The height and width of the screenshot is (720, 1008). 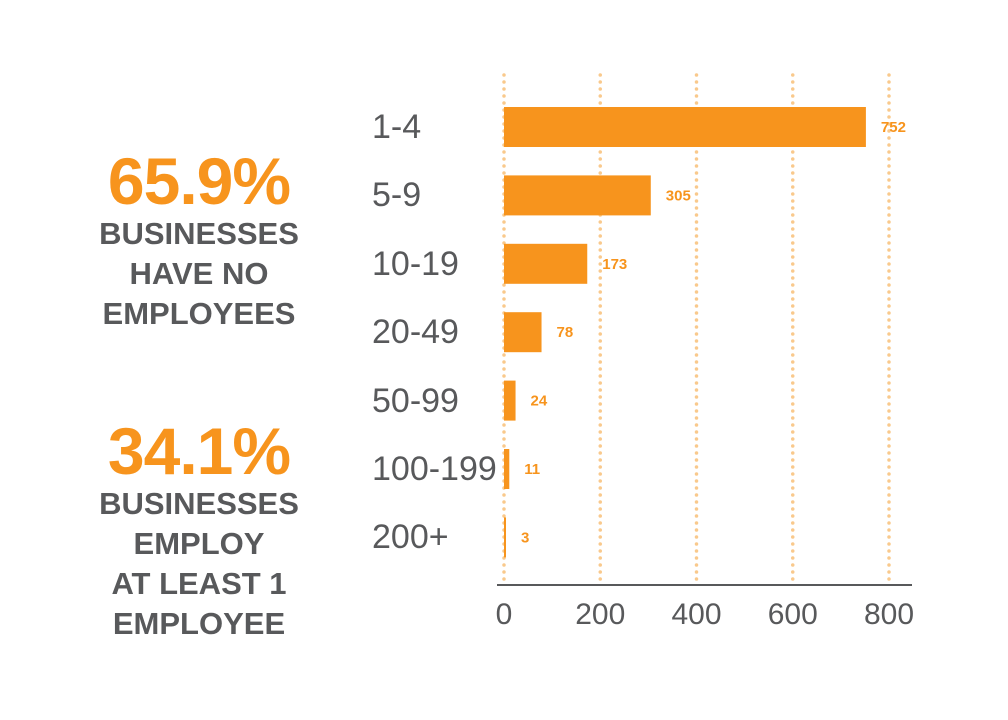 I want to click on value-label-1-4: 752, so click(x=893, y=127).